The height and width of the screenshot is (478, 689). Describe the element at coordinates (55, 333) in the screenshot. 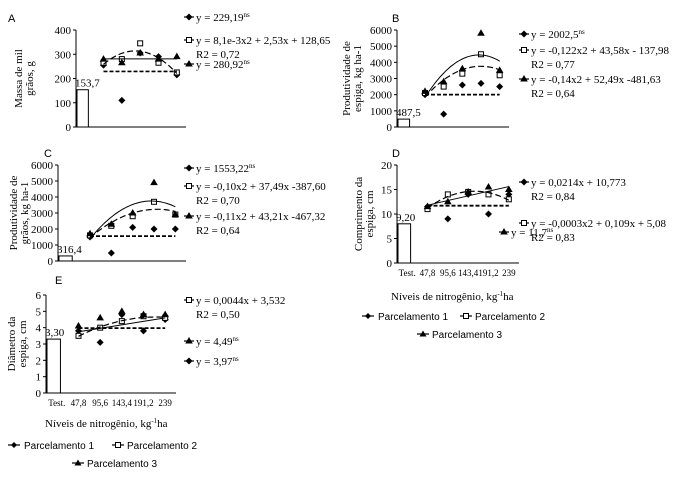

I see `control-bar-label: 3,30` at that location.